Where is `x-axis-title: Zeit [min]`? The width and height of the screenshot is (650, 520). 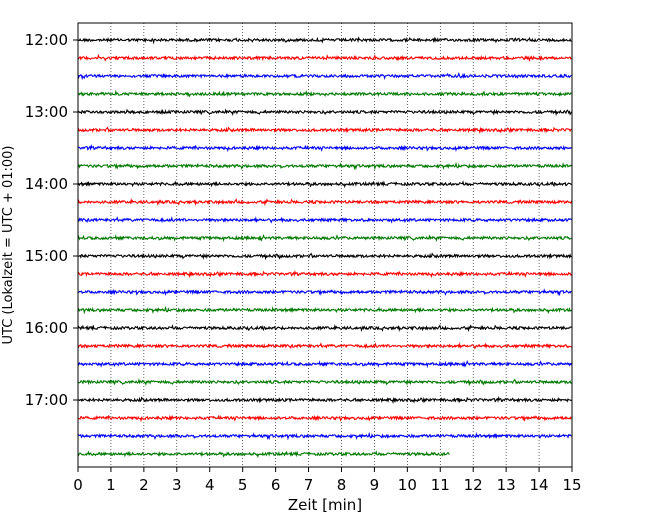 x-axis-title: Zeit [min] is located at coordinates (325, 505).